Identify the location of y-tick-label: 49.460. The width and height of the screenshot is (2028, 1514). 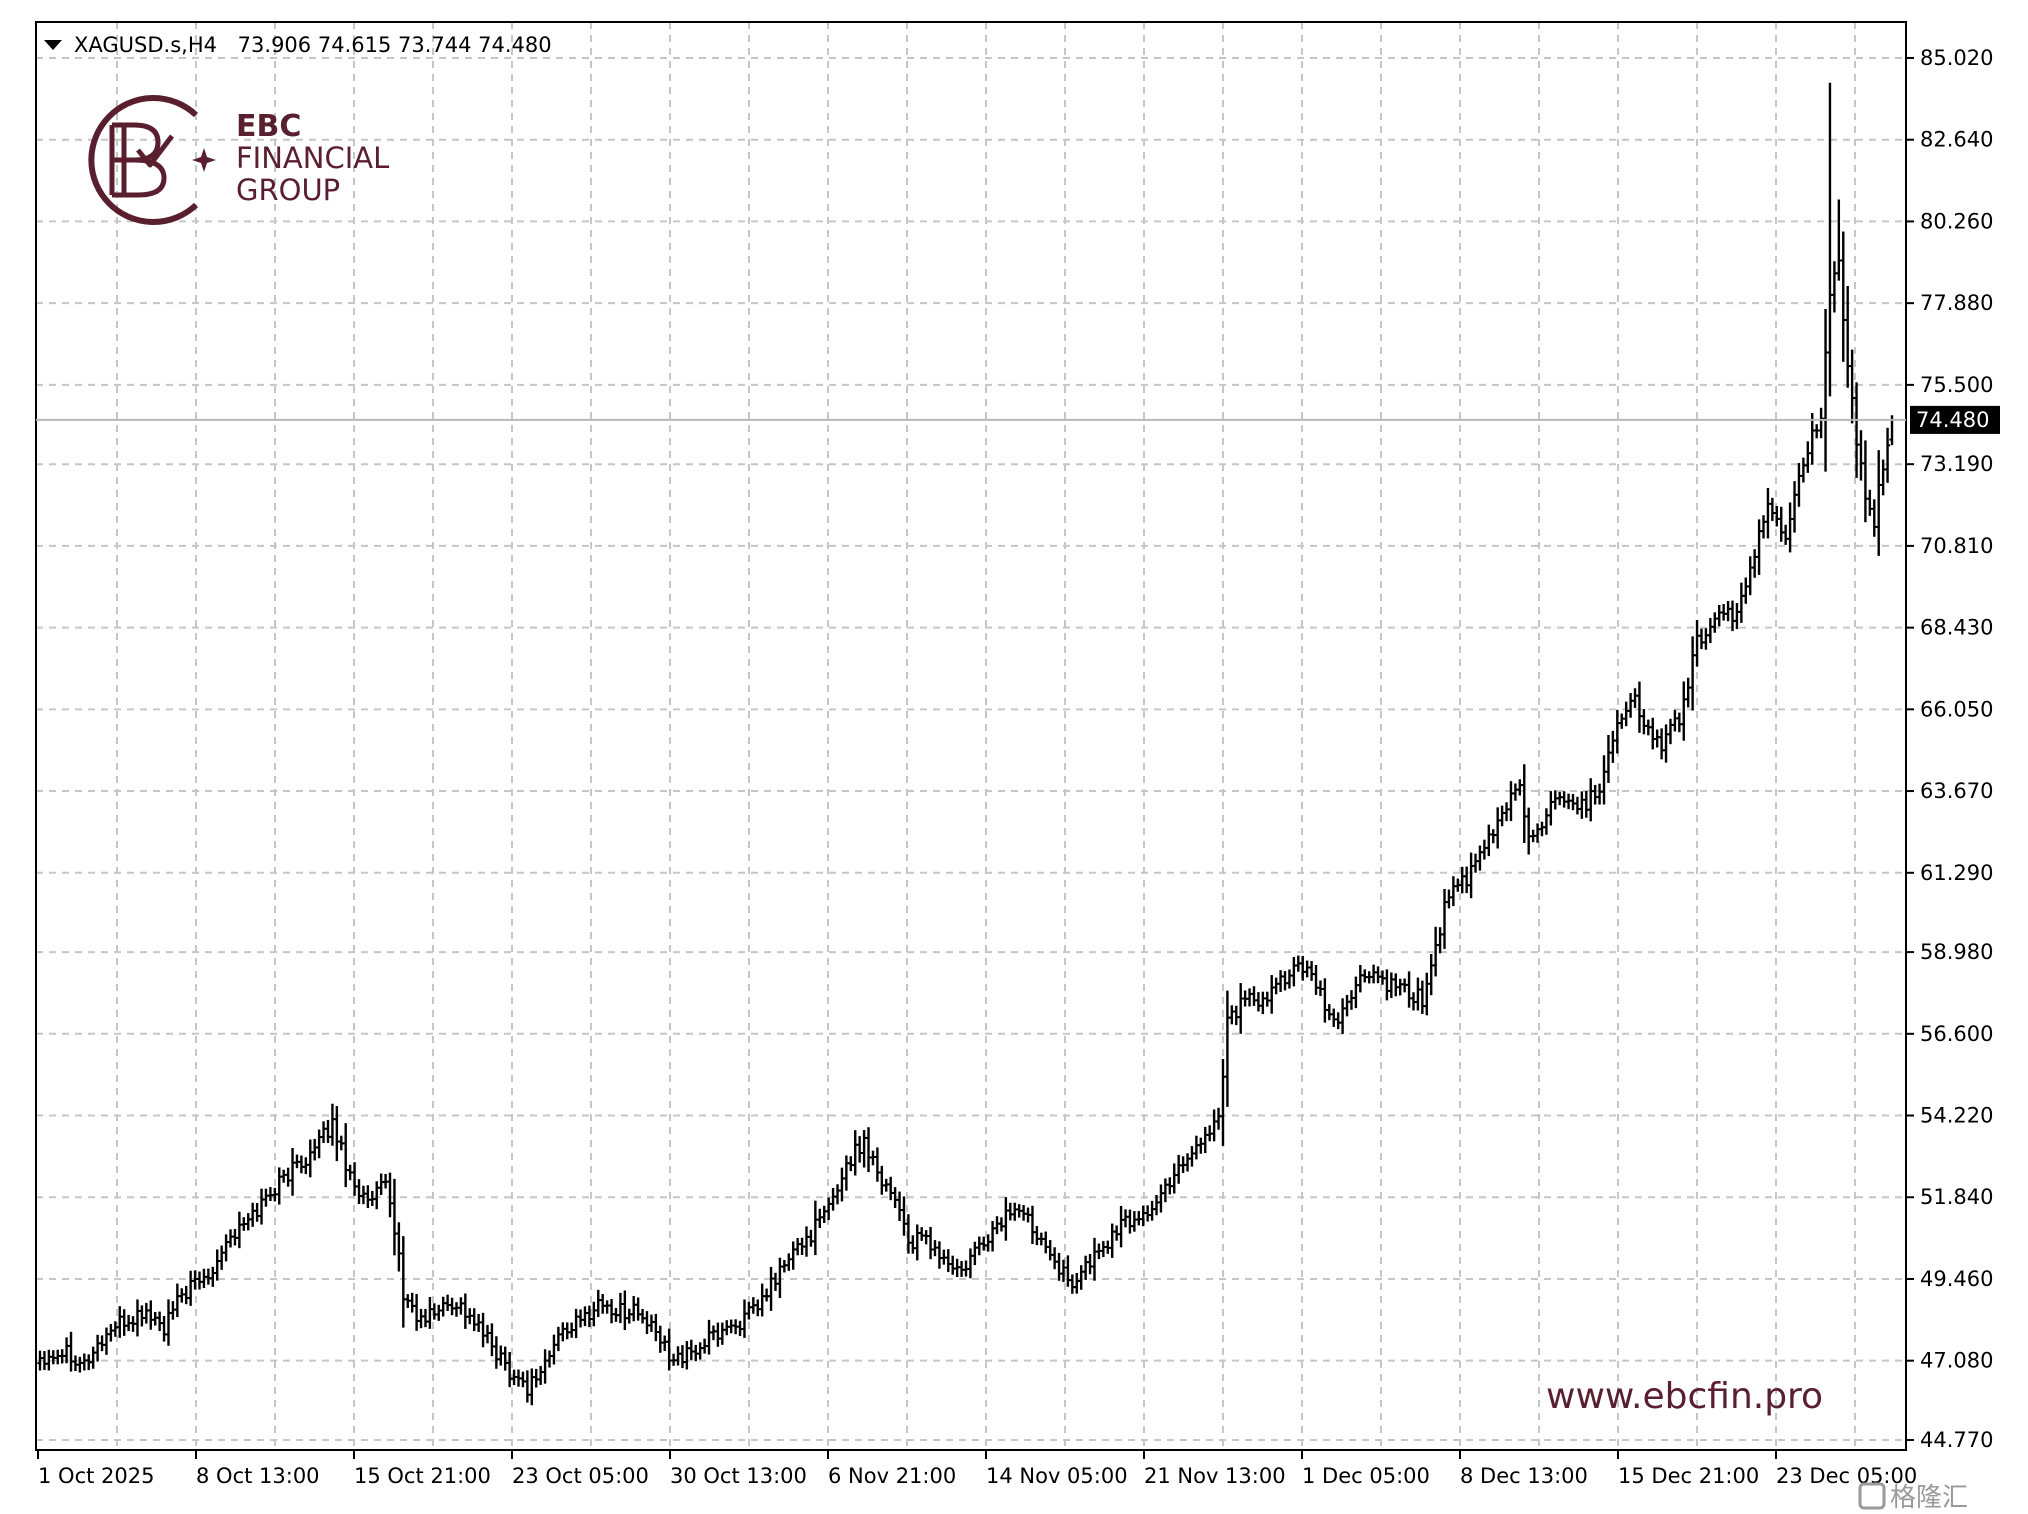
(1956, 1279).